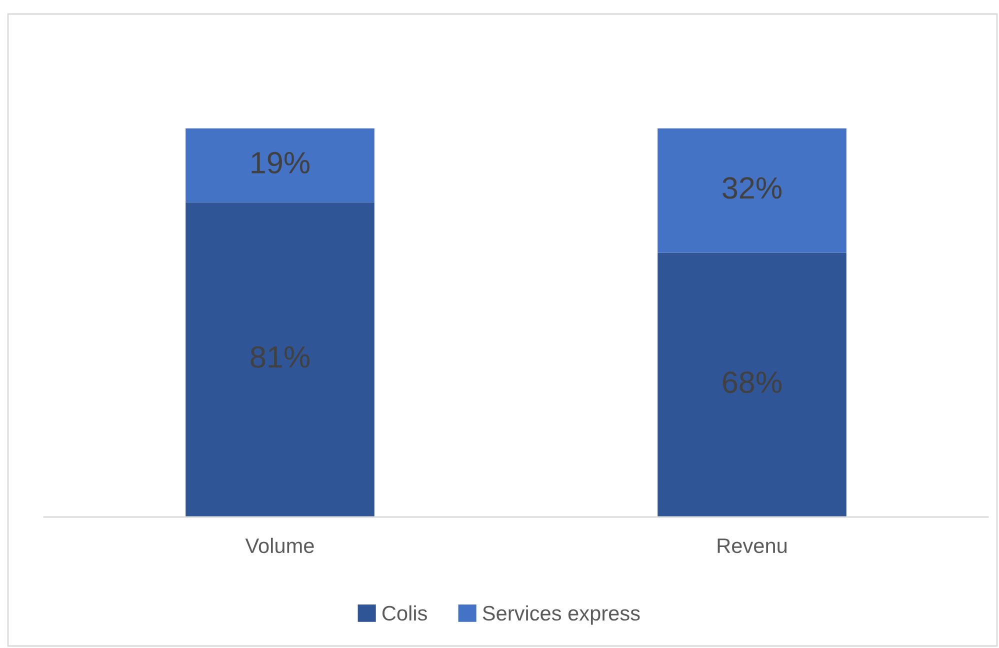  Describe the element at coordinates (561, 615) in the screenshot. I see `legend-label: Services express` at that location.